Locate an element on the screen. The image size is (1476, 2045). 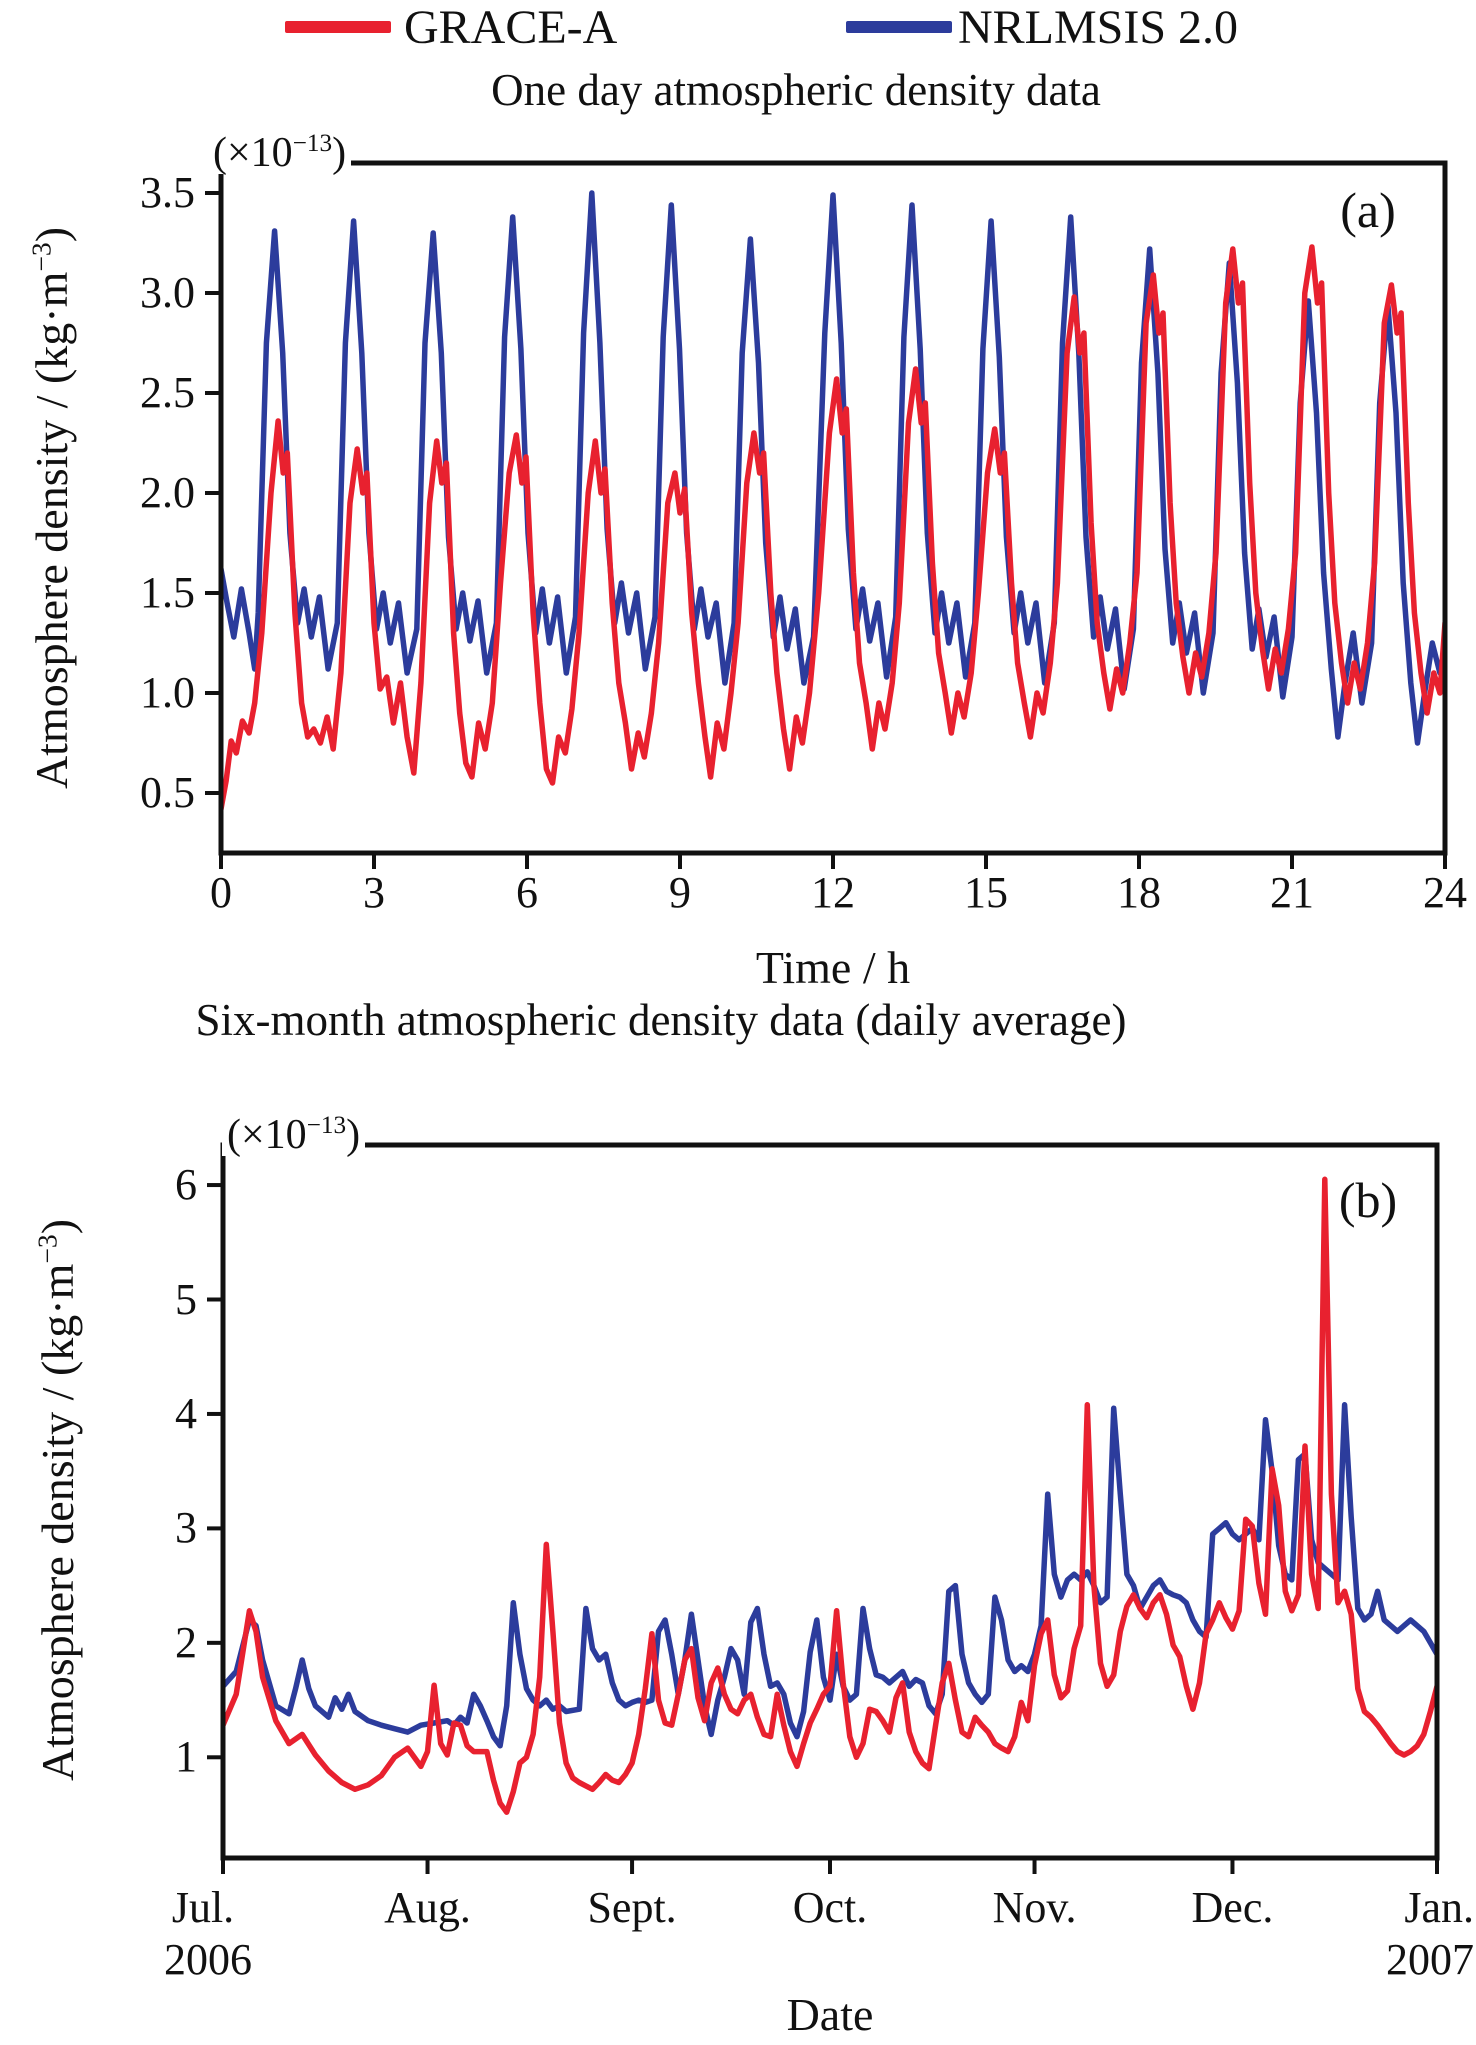
panel-a-y-tick-label: 3.0 is located at coordinates (167, 292).